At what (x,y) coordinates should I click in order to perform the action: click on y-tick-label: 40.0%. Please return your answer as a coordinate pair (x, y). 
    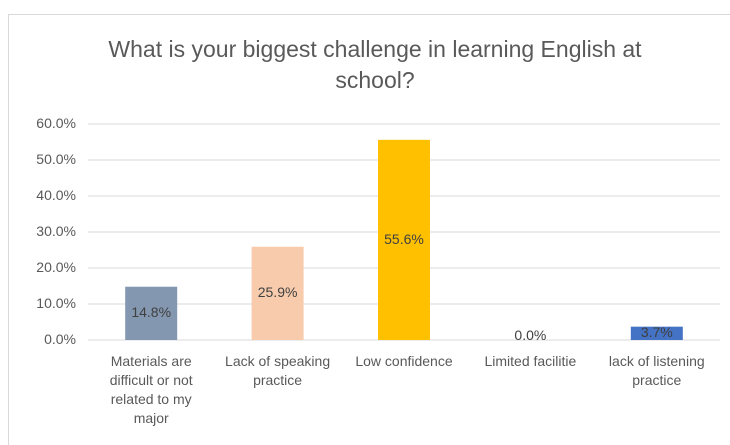
    Looking at the image, I should click on (56, 195).